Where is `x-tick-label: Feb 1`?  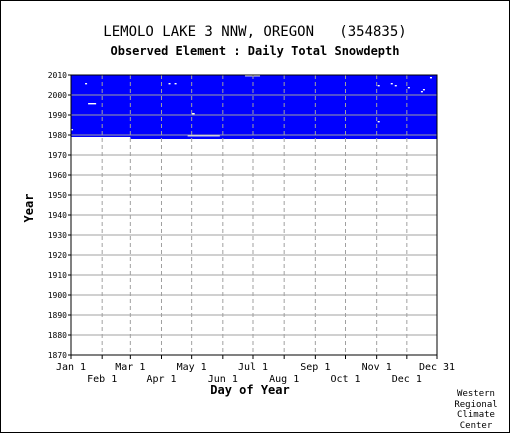
x-tick-label: Feb 1 is located at coordinates (102, 379).